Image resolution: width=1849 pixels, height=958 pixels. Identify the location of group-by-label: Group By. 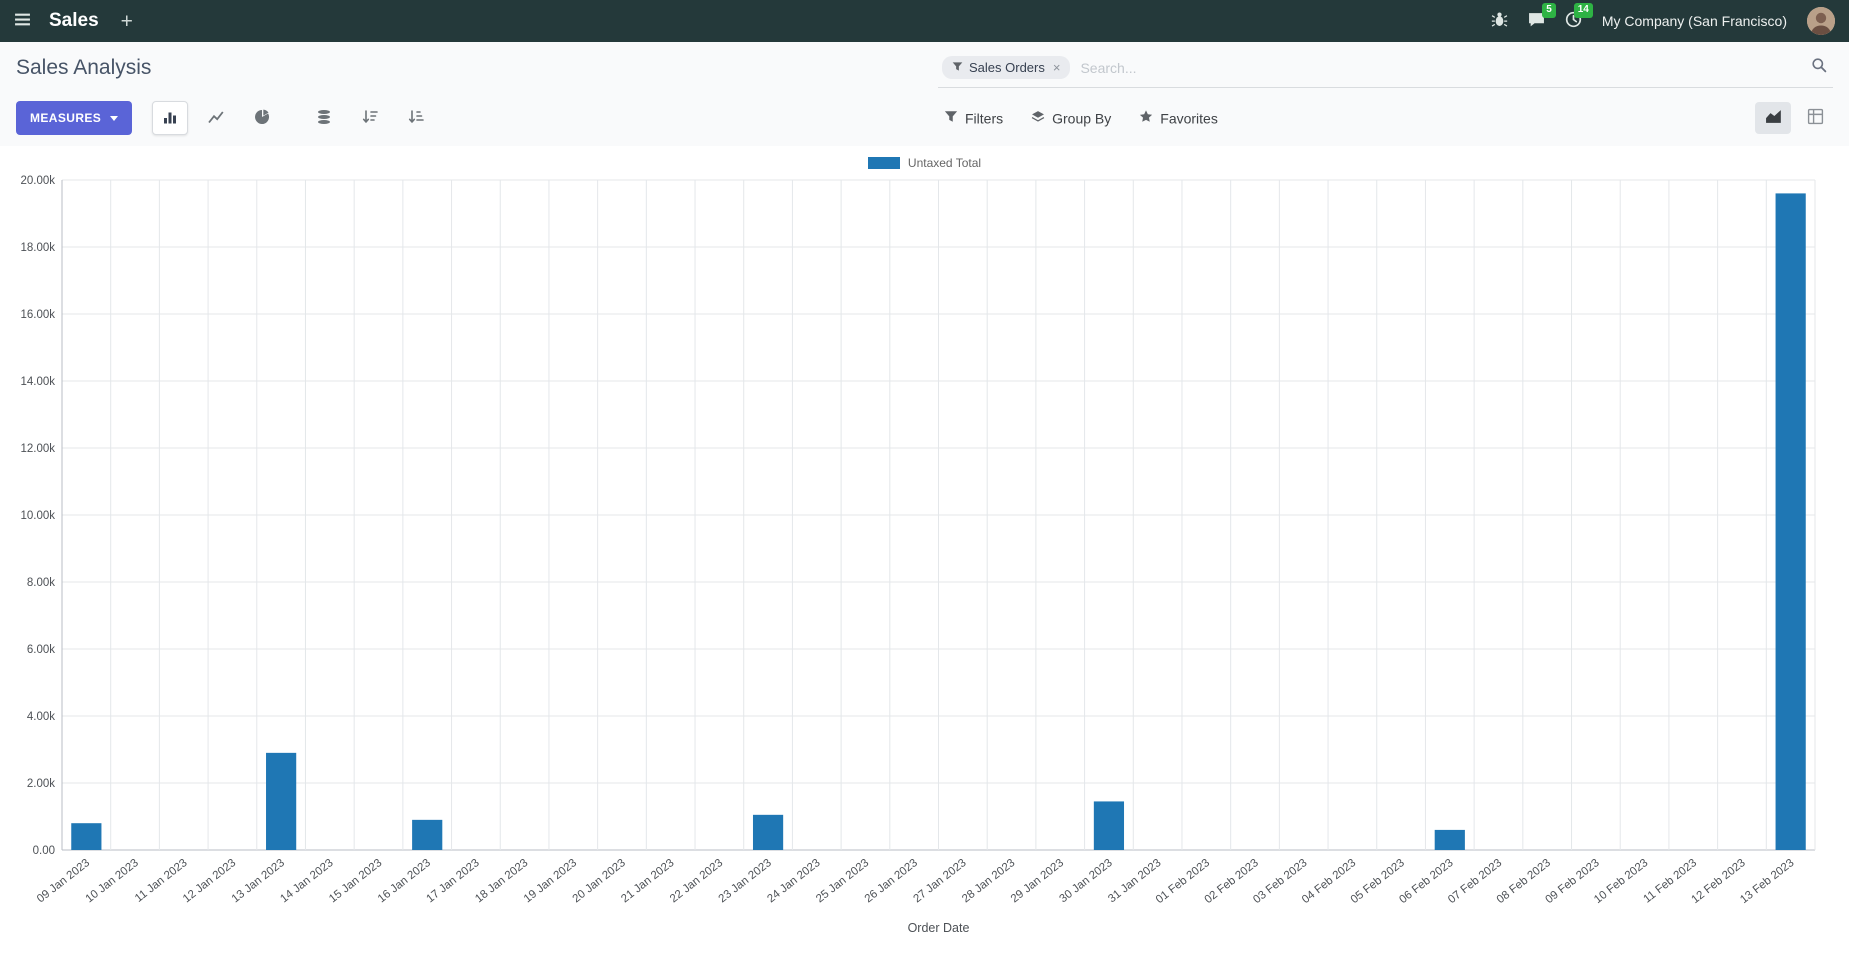
(1082, 118).